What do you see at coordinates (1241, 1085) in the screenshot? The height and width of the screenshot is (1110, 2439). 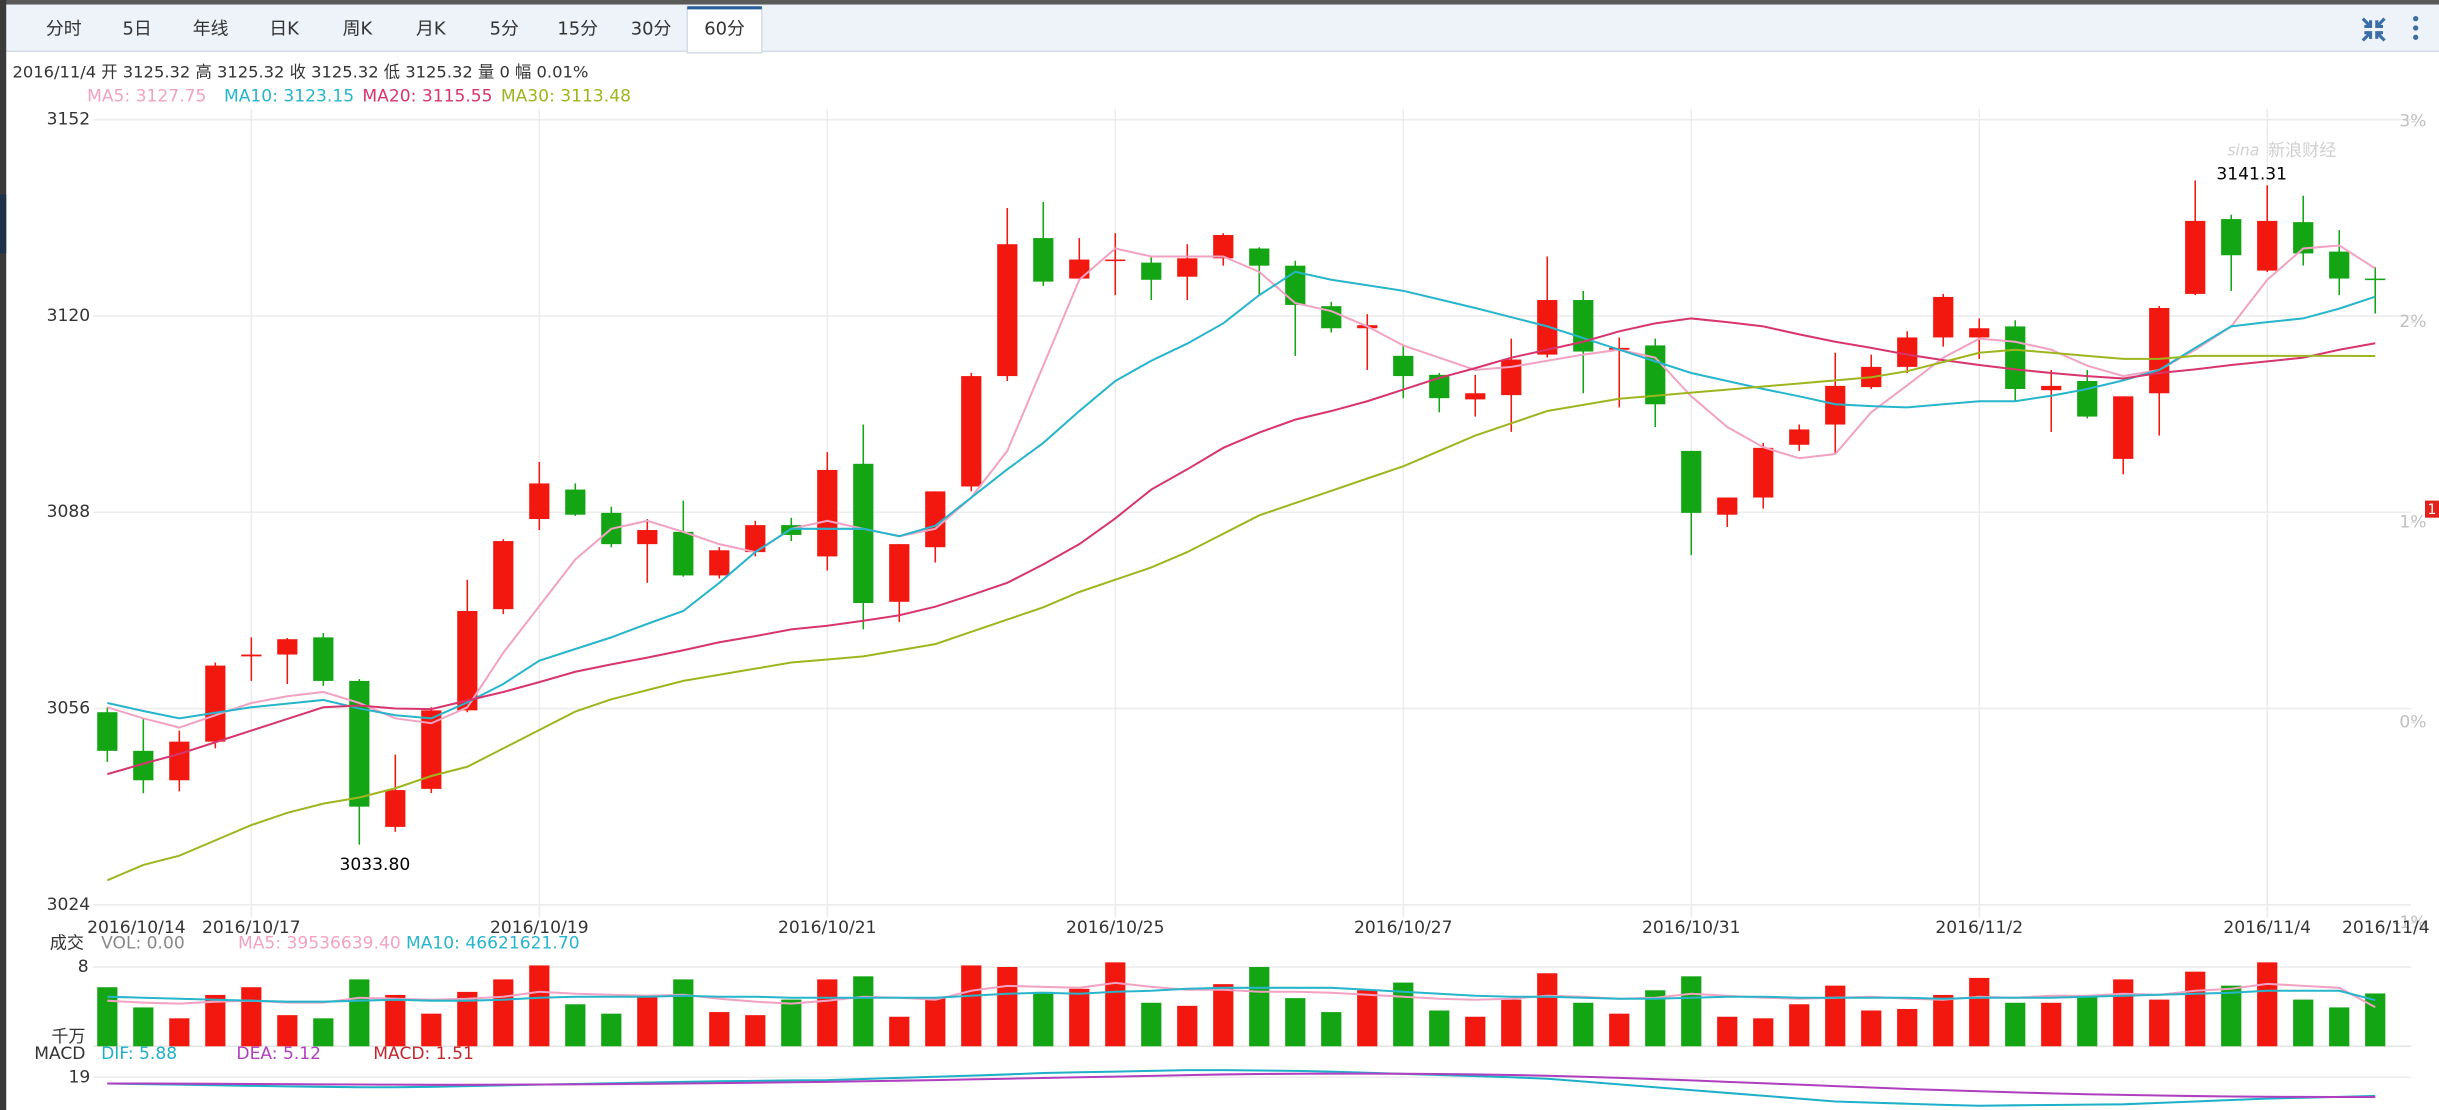 I see `series-line` at bounding box center [1241, 1085].